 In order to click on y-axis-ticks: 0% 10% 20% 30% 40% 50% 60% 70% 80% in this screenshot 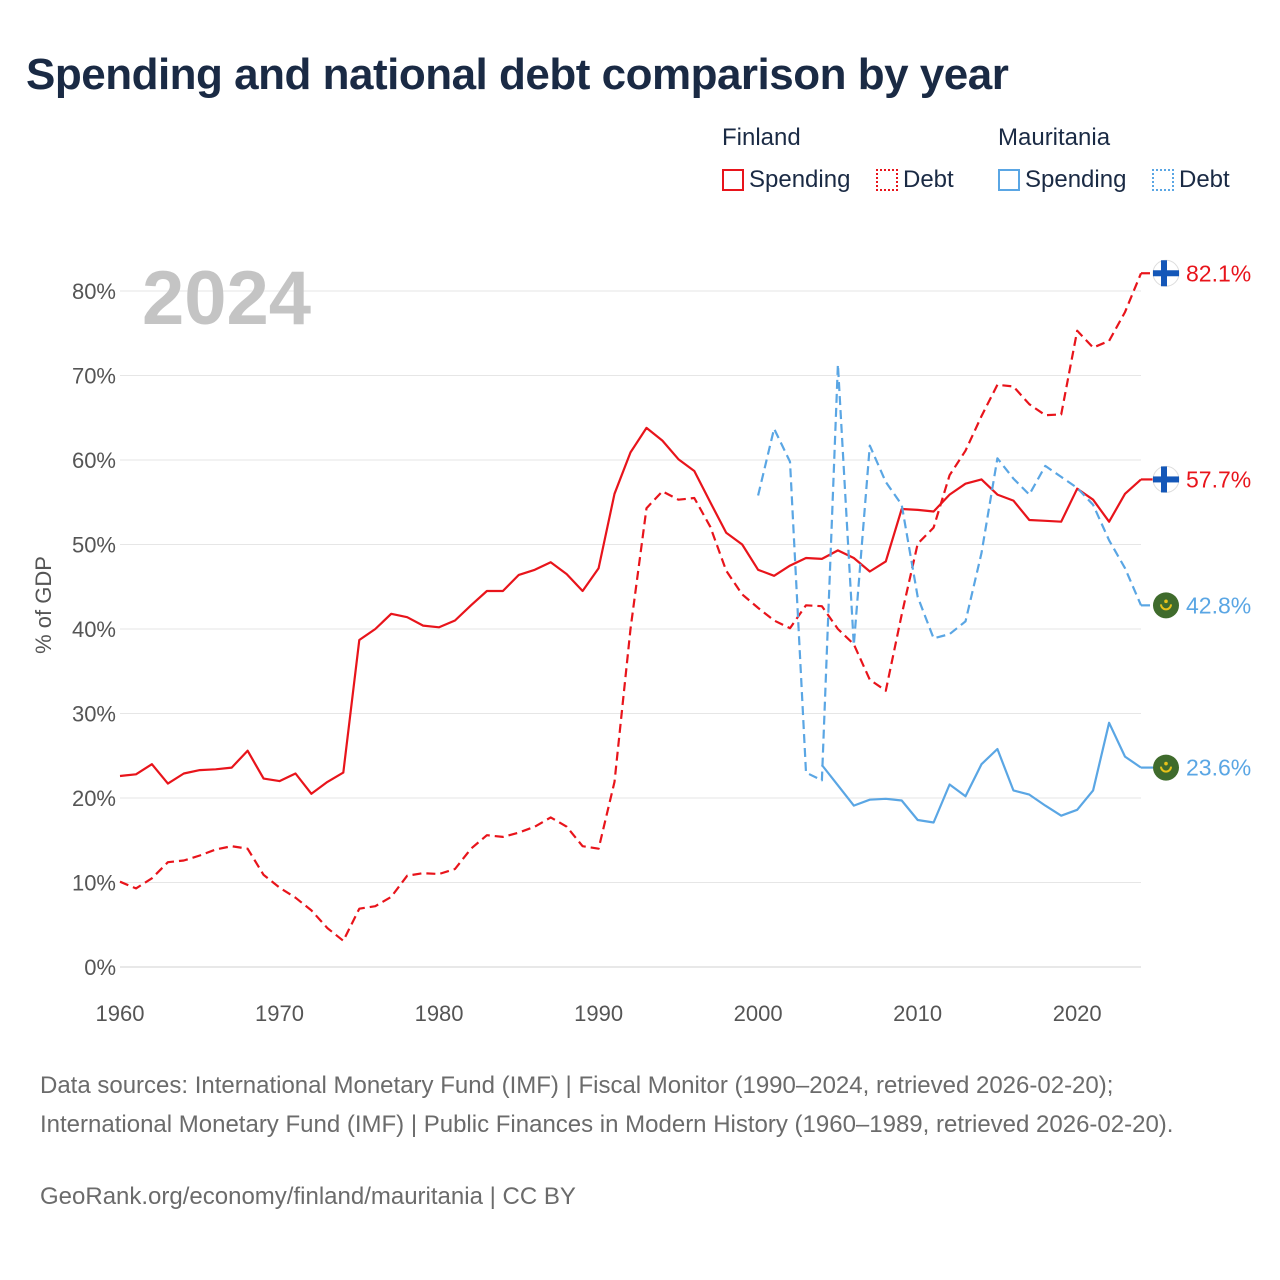, I will do `click(94, 629)`.